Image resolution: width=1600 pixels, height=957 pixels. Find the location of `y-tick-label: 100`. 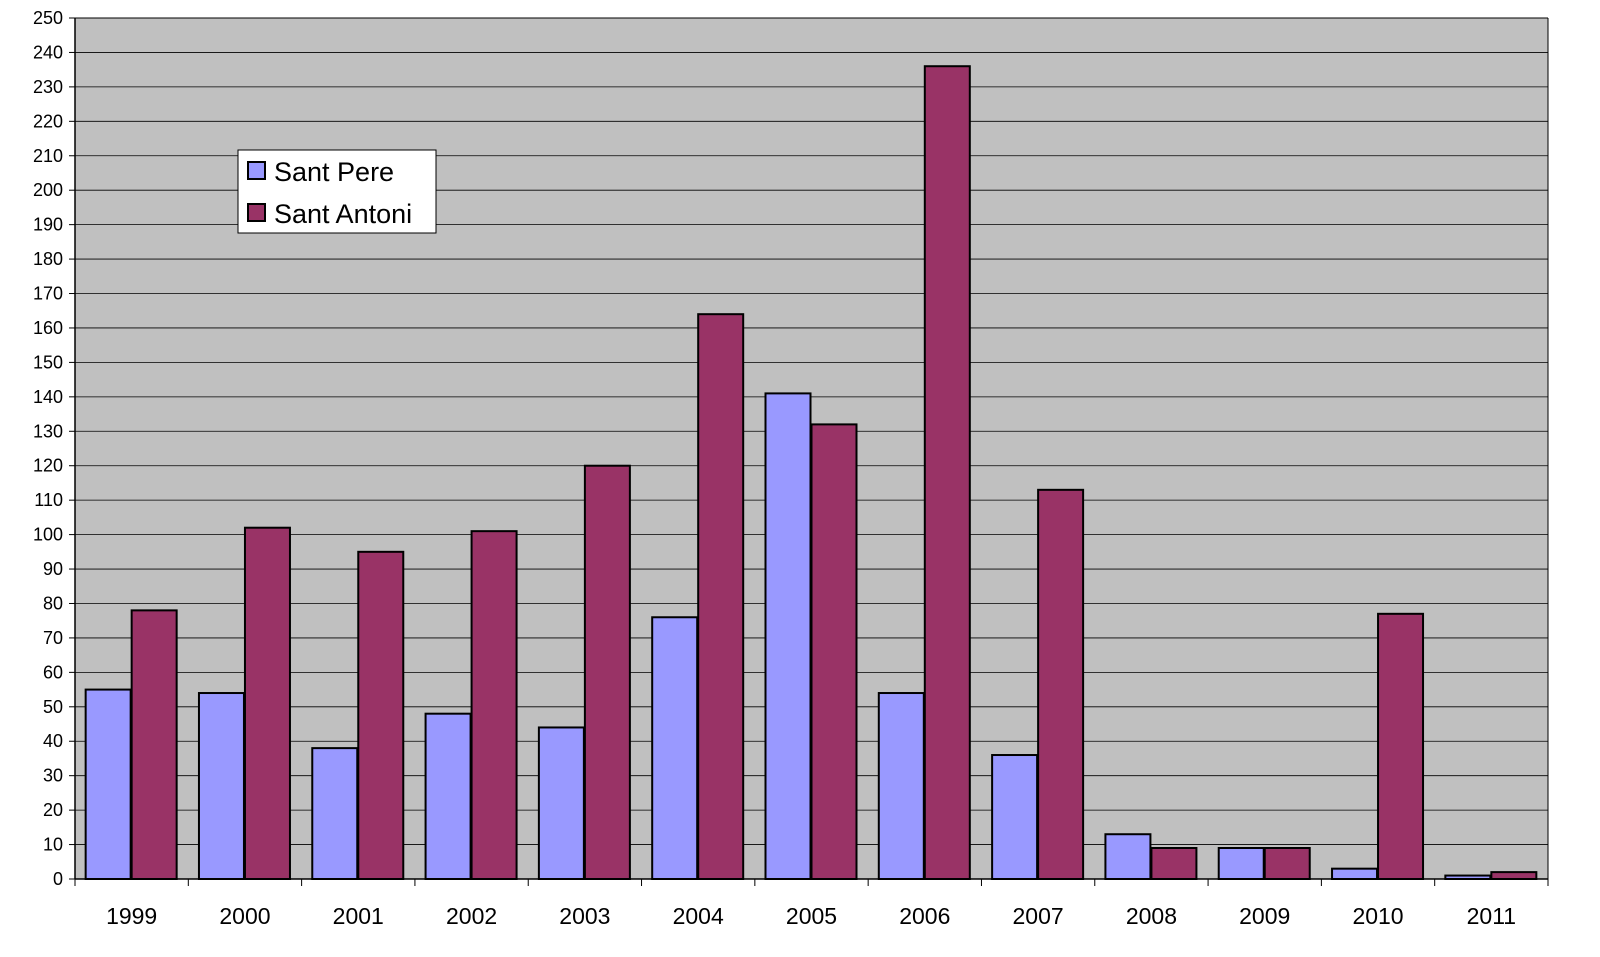

y-tick-label: 100 is located at coordinates (48, 535).